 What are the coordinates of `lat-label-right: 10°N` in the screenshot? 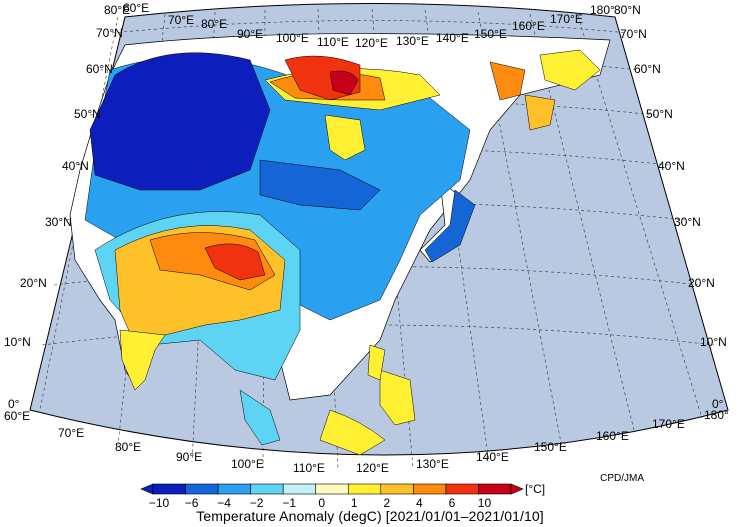 It's located at (713, 342).